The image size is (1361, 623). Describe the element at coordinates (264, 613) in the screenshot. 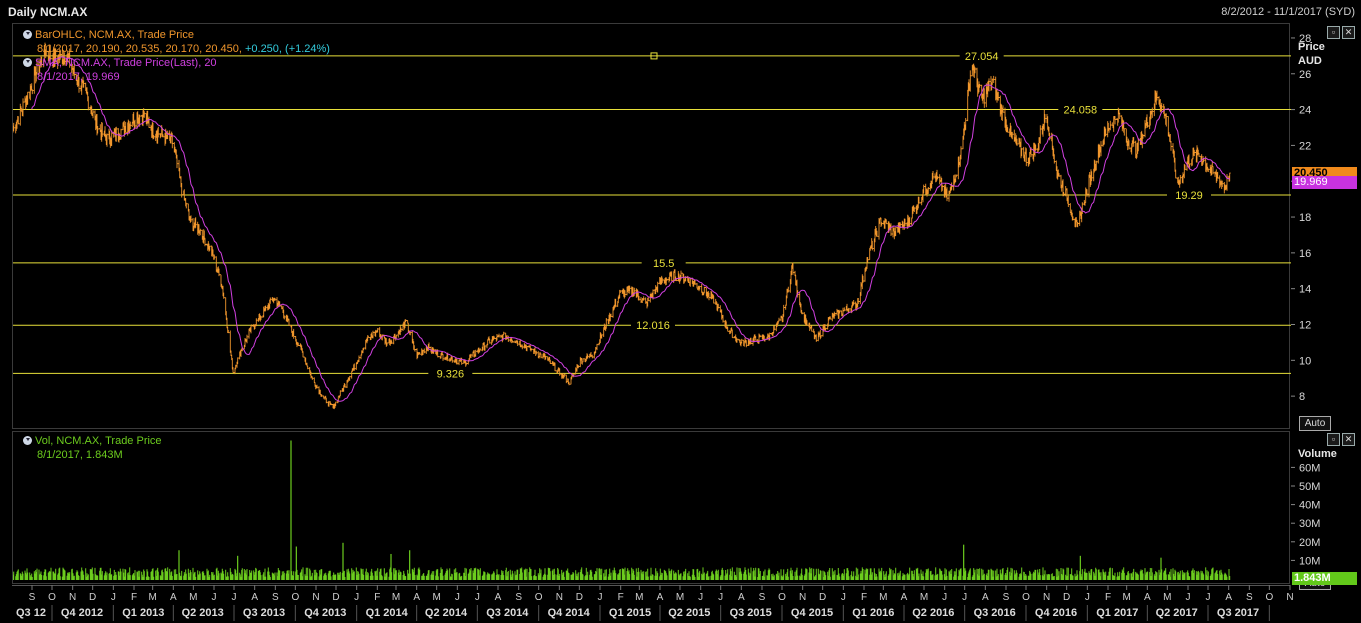

I see `quarter-label: Q3 2013` at that location.